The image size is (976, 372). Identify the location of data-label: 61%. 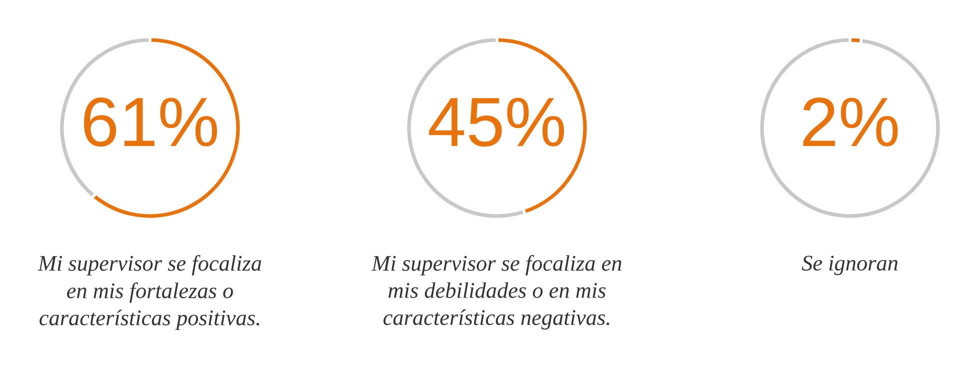
(151, 122).